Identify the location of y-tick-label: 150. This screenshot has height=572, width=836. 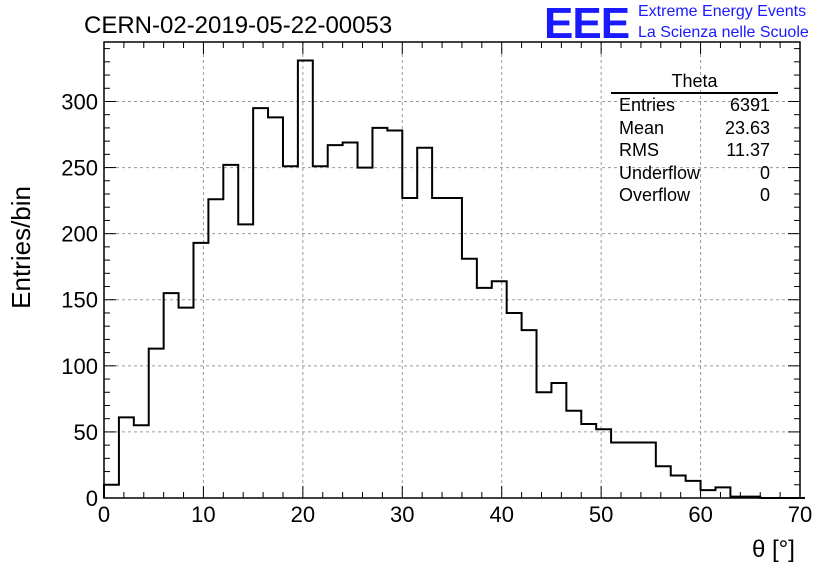
(79, 300).